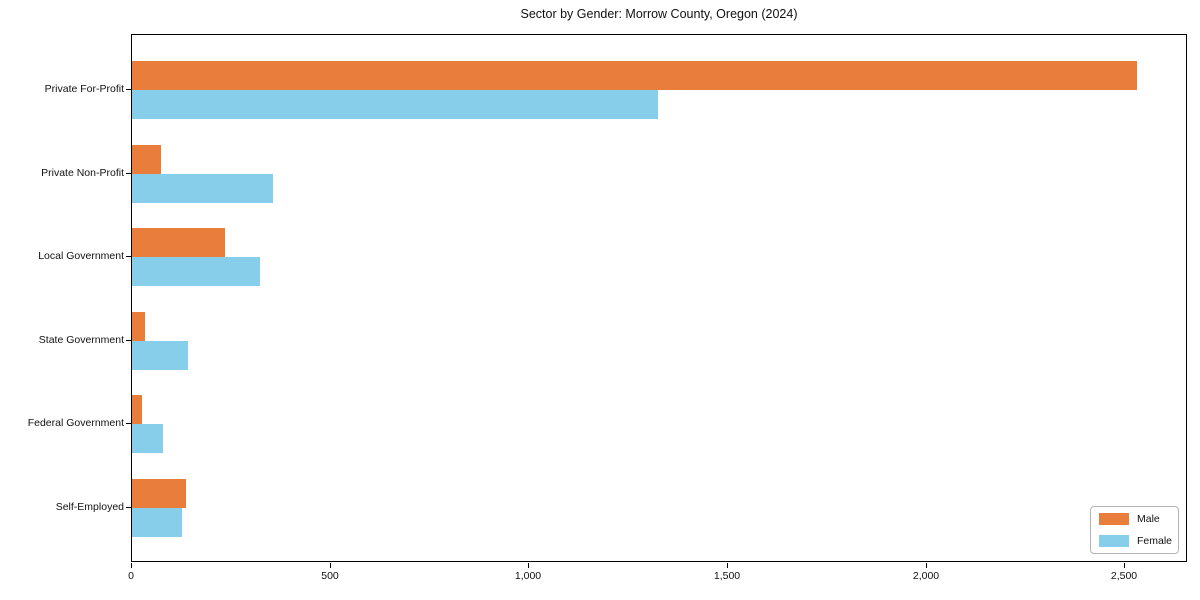 Image resolution: width=1200 pixels, height=600 pixels. What do you see at coordinates (89, 507) in the screenshot?
I see `y-tick-label: Self-Employed` at bounding box center [89, 507].